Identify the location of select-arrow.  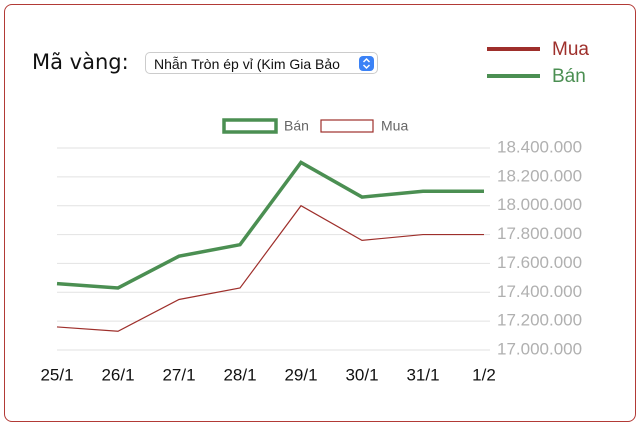
(366, 63).